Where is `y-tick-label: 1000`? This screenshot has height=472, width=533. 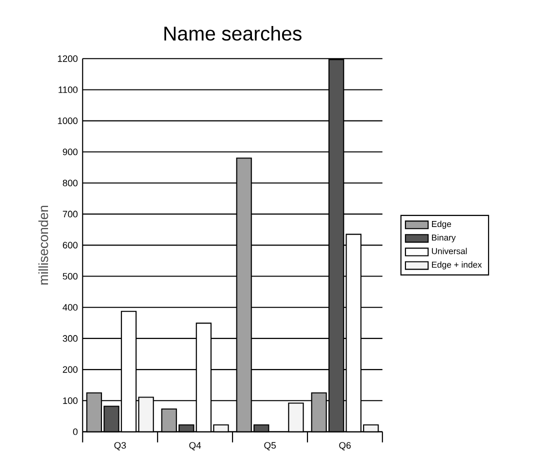 y-tick-label: 1000 is located at coordinates (68, 121).